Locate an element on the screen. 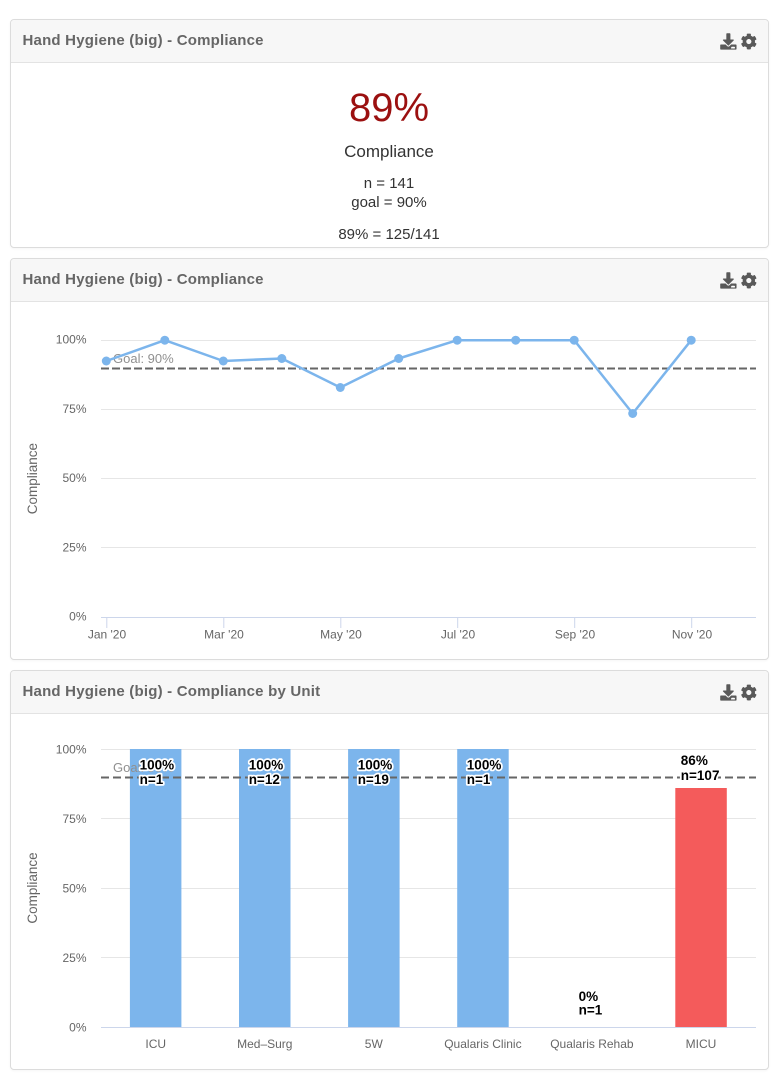 The width and height of the screenshot is (777, 1075). svg-text: n=12 is located at coordinates (264, 779).